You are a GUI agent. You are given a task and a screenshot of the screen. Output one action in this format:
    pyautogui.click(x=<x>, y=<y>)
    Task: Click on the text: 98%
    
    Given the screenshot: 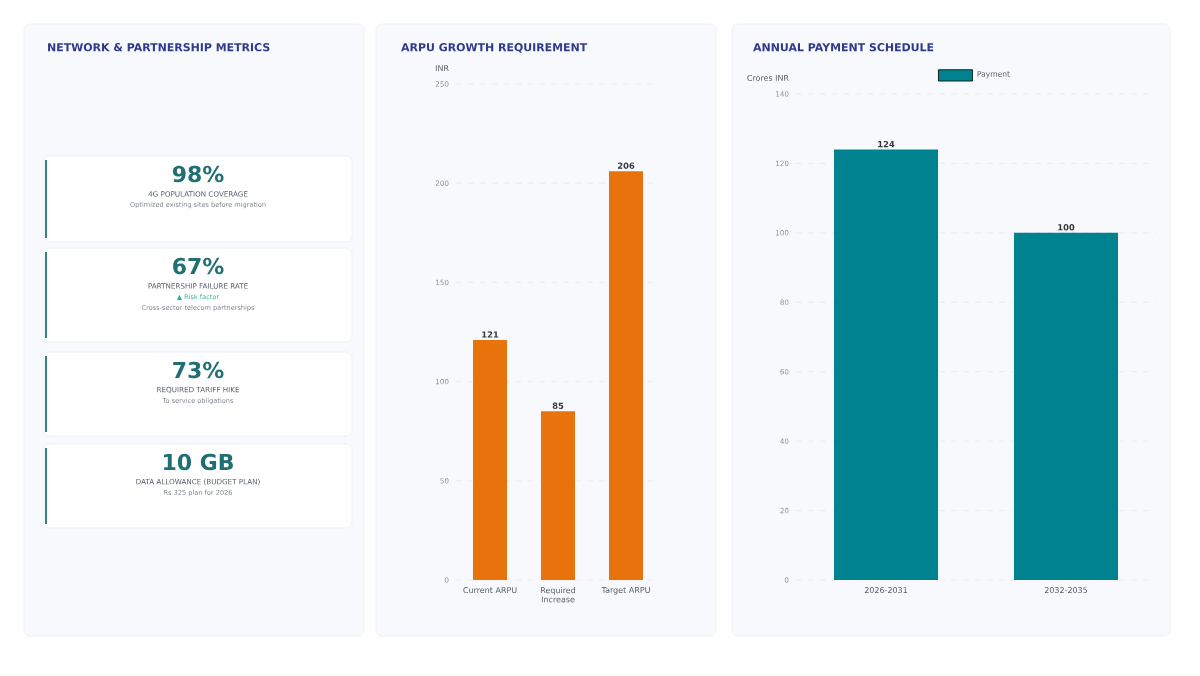 What is the action you would take?
    pyautogui.click(x=198, y=174)
    